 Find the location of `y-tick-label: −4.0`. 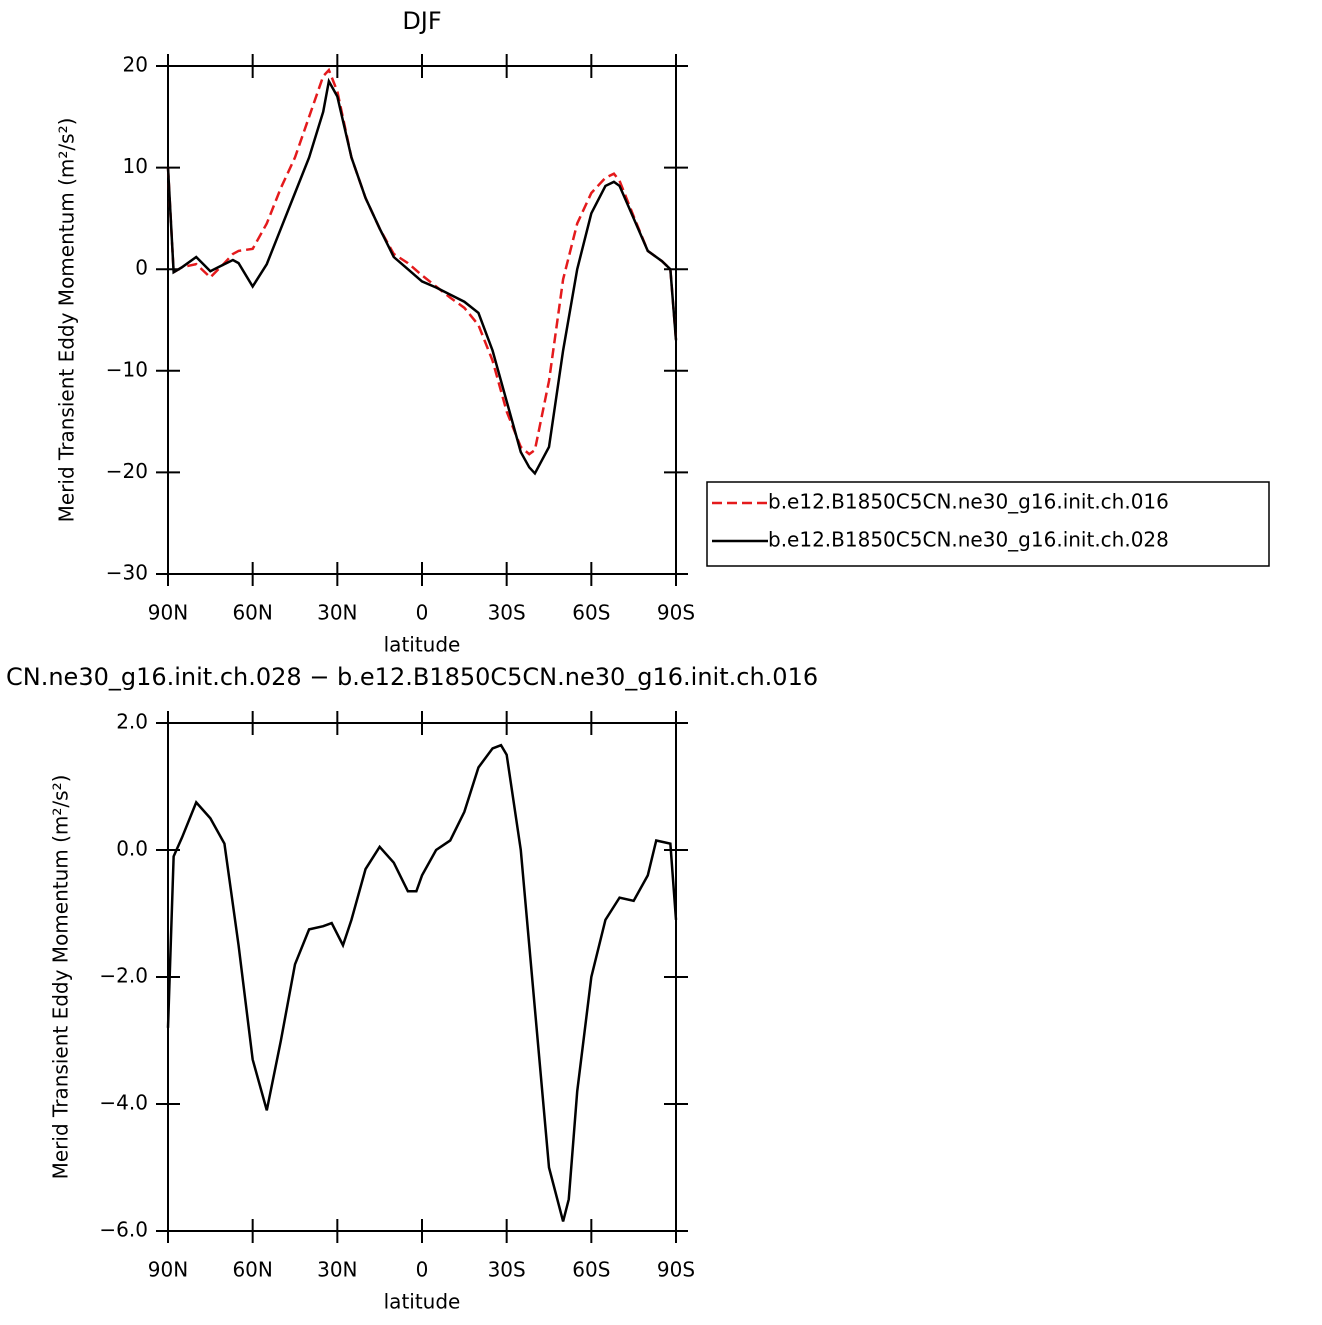

y-tick-label: −4.0 is located at coordinates (123, 1103).